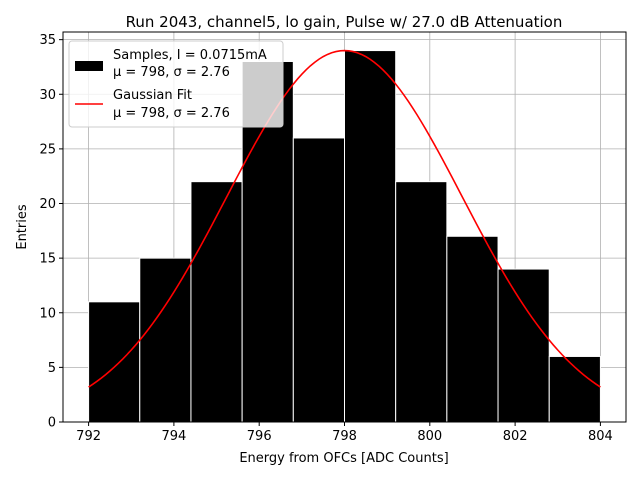  What do you see at coordinates (515, 436) in the screenshot?
I see `x-tick-label: 802` at bounding box center [515, 436].